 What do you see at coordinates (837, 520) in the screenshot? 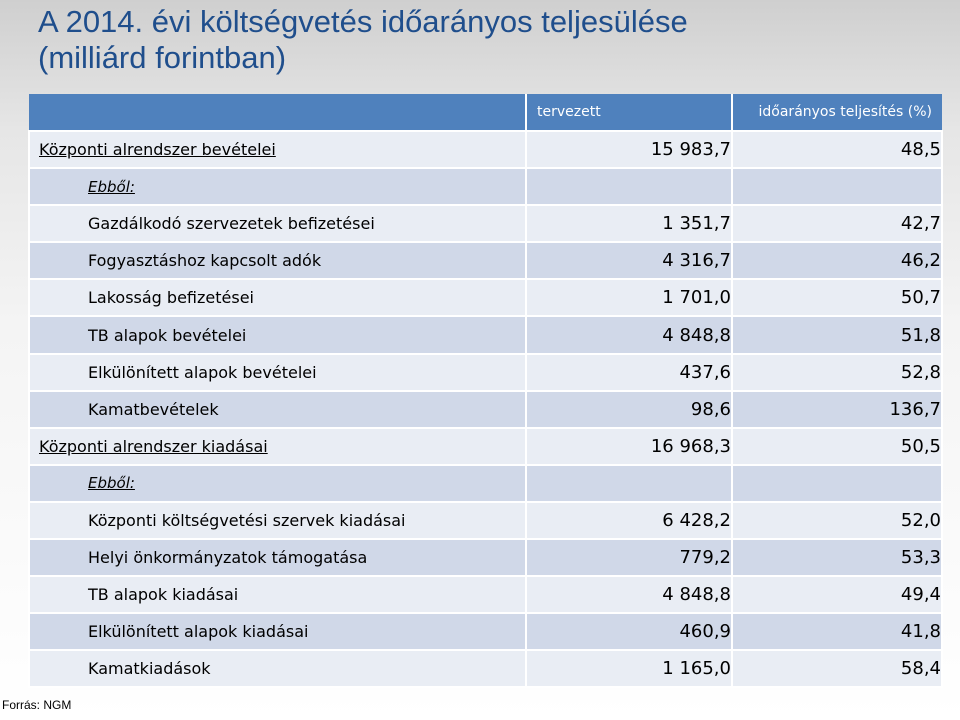
I see `row-percent-value: 52,0` at bounding box center [837, 520].